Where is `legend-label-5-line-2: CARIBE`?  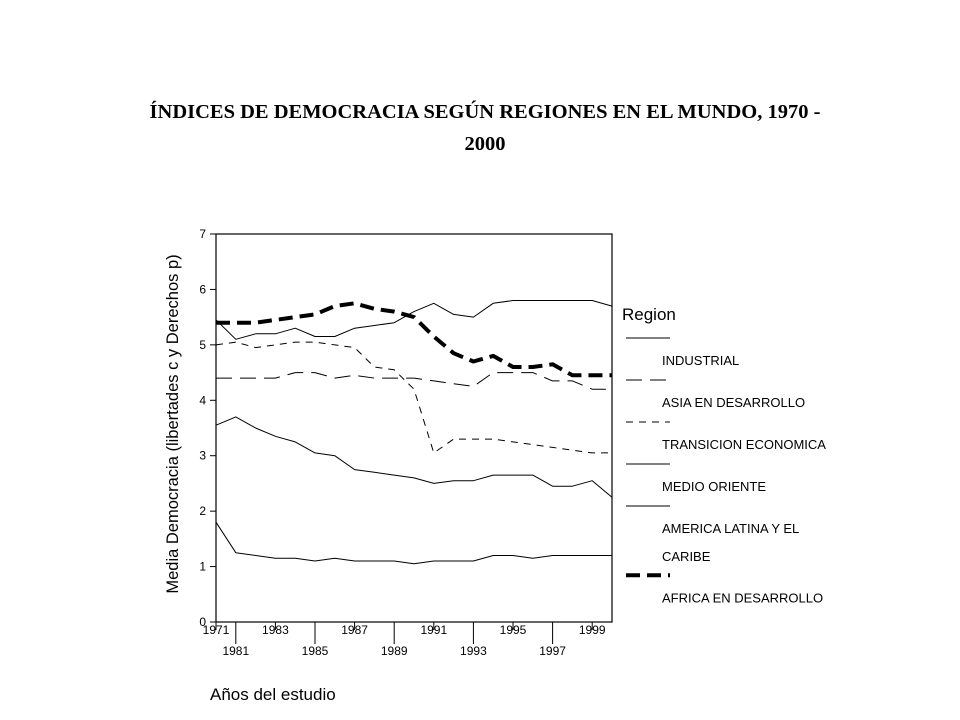 legend-label-5-line-2: CARIBE is located at coordinates (686, 556).